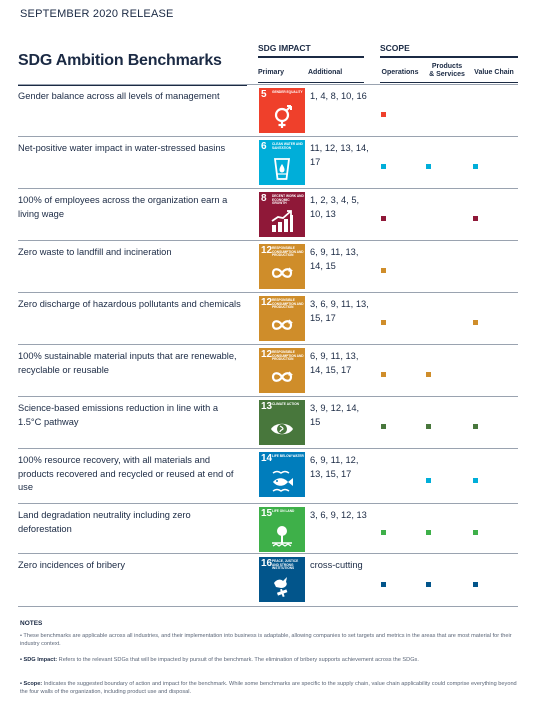 This screenshot has height=712, width=552. Describe the element at coordinates (311, 82) in the screenshot. I see `sdg-subheader-divider` at that location.